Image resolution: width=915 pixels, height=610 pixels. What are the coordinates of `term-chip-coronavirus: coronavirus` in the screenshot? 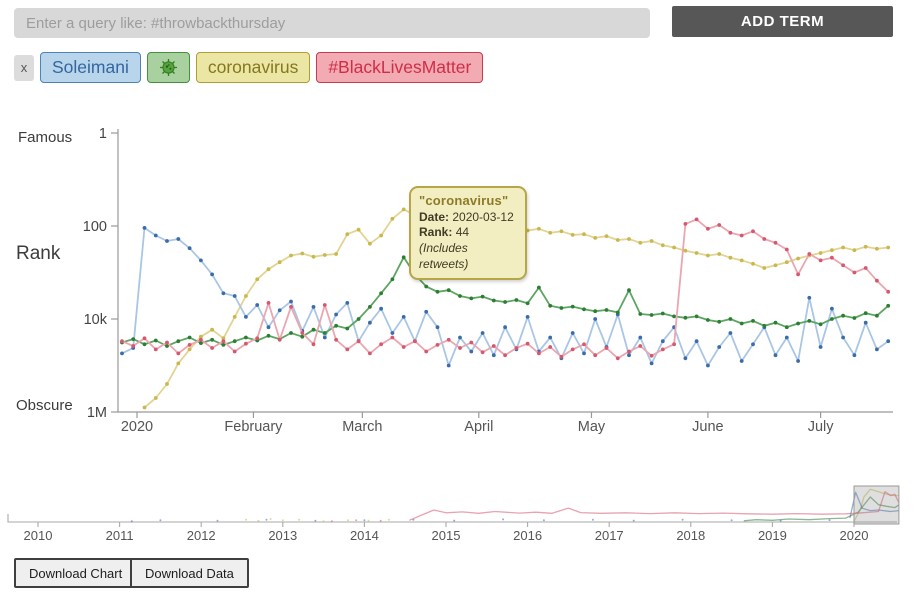 It's located at (253, 67).